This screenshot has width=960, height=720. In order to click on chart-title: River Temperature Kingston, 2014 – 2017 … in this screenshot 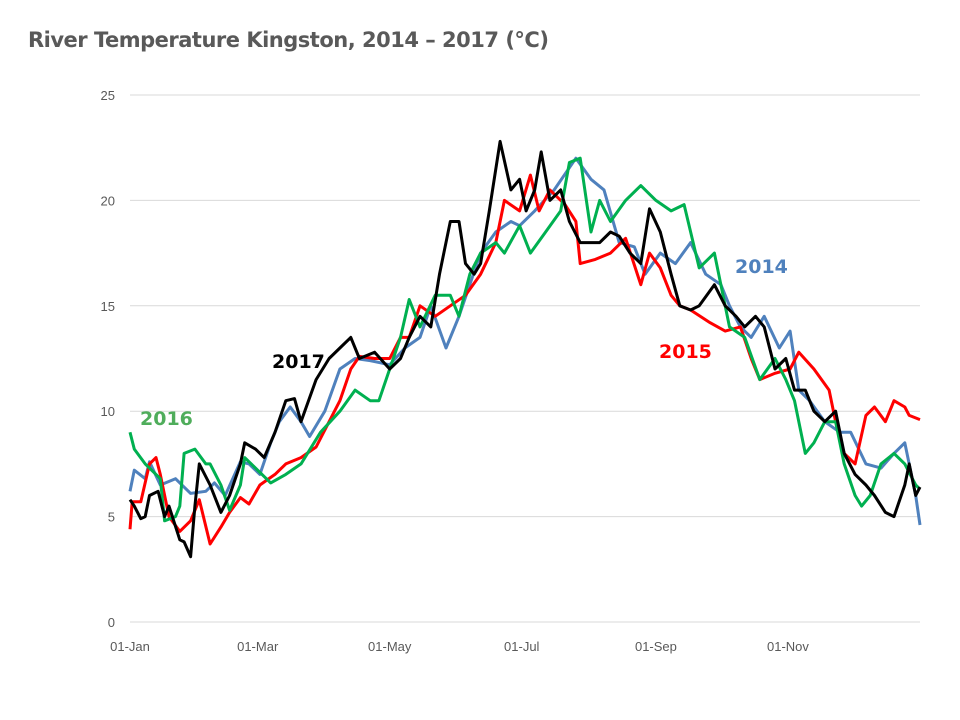, I will do `click(288, 40)`.